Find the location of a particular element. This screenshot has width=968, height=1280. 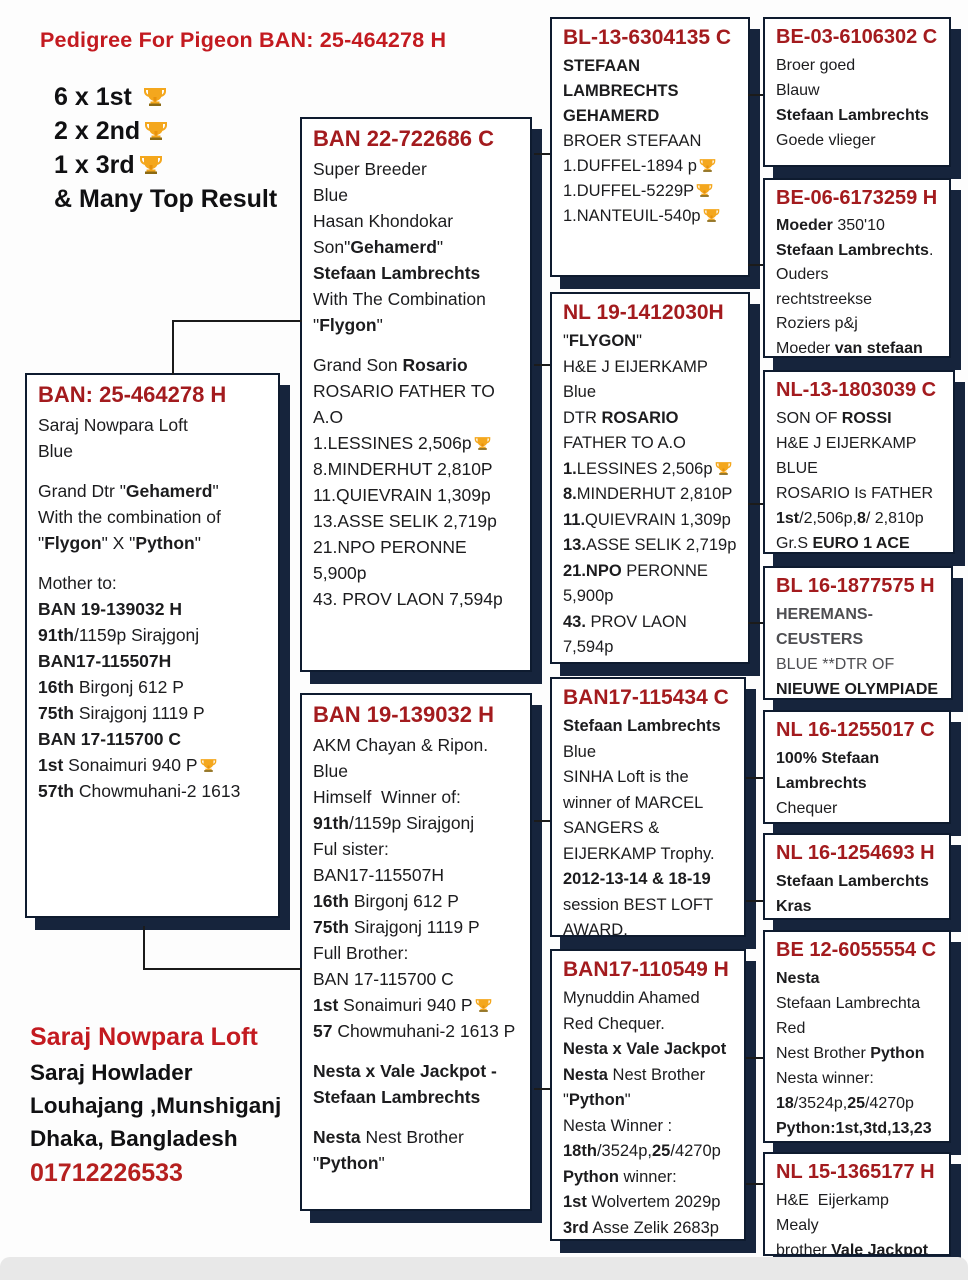

pedigree-text-line: SANGERS & is located at coordinates (649, 829).